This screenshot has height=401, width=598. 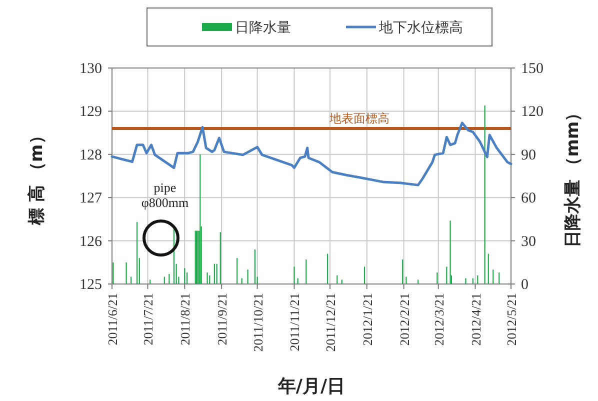 What do you see at coordinates (91, 198) in the screenshot?
I see `y-tick-label: 127` at bounding box center [91, 198].